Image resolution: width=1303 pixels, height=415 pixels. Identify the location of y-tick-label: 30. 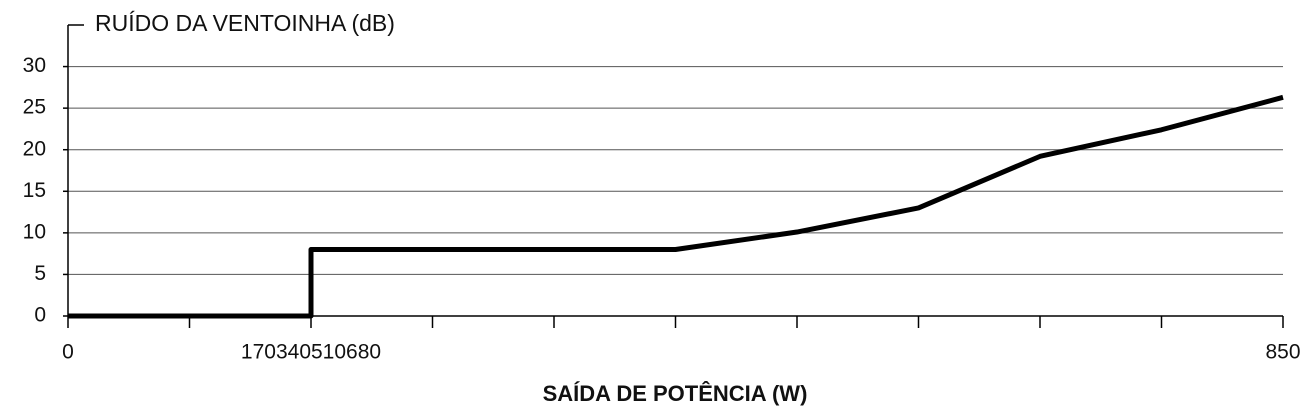
(34, 65).